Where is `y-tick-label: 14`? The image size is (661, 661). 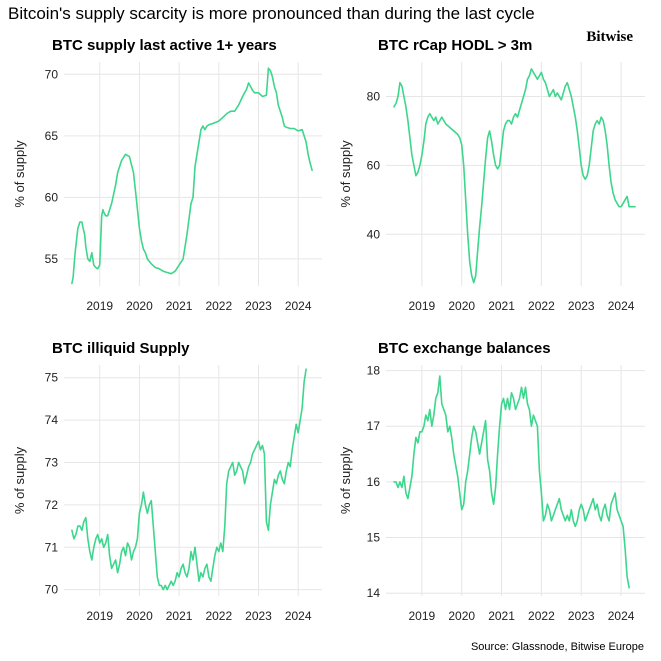 y-tick-label: 14 is located at coordinates (374, 593).